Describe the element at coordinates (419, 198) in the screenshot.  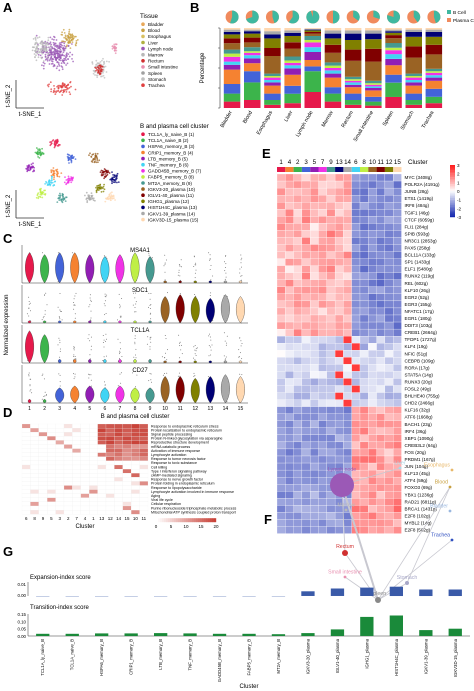
I see `e-row-label: ETS1 (1419g)` at that location.